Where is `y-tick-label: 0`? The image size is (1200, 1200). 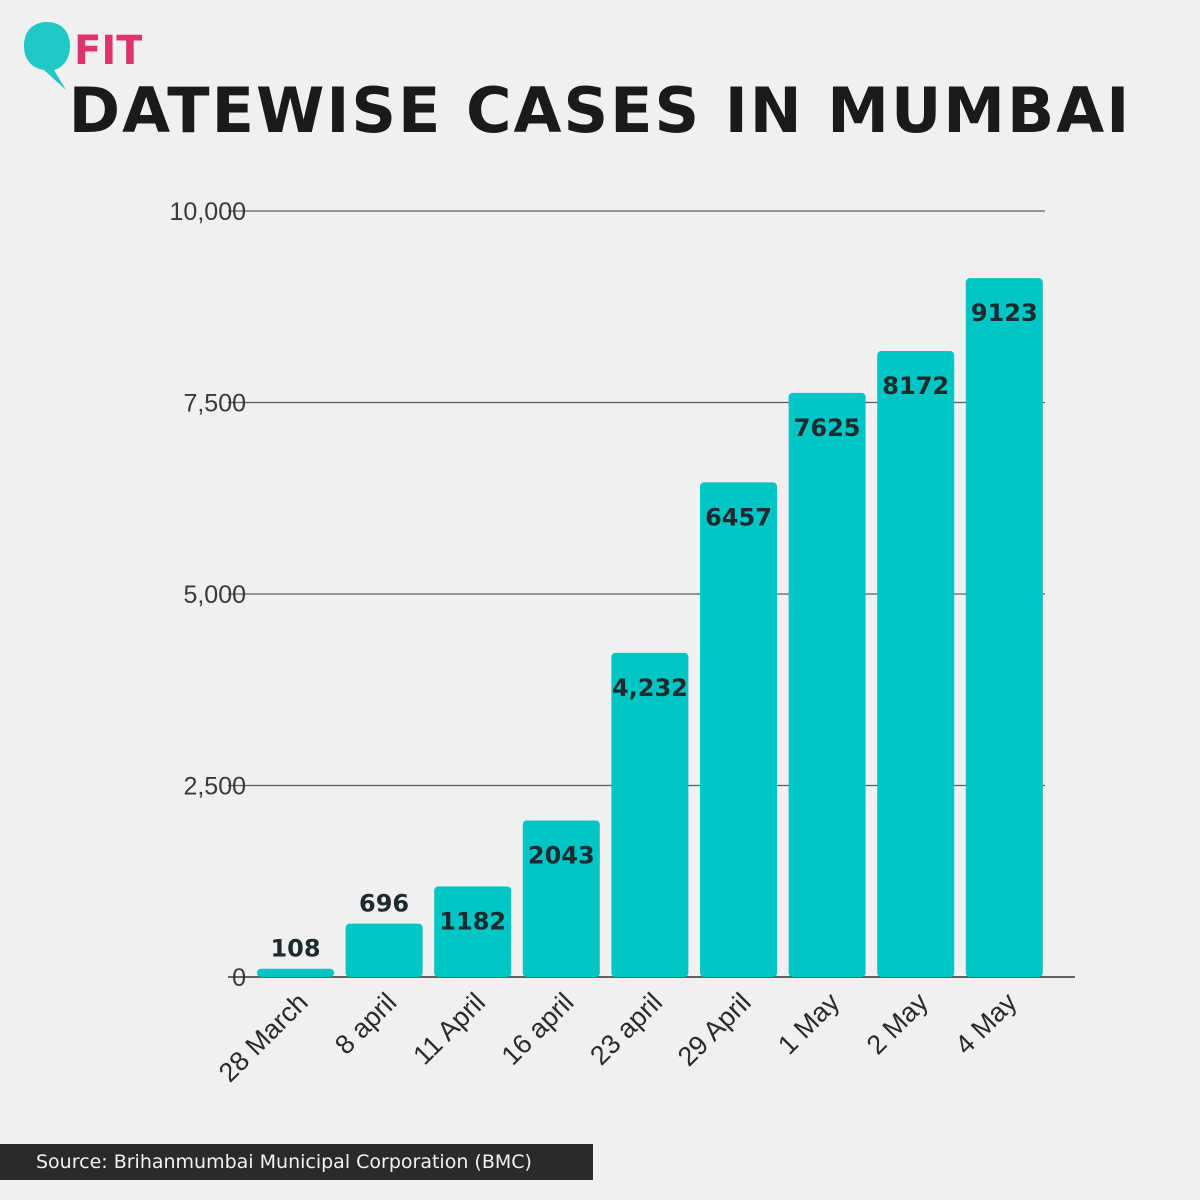 y-tick-label: 0 is located at coordinates (239, 978).